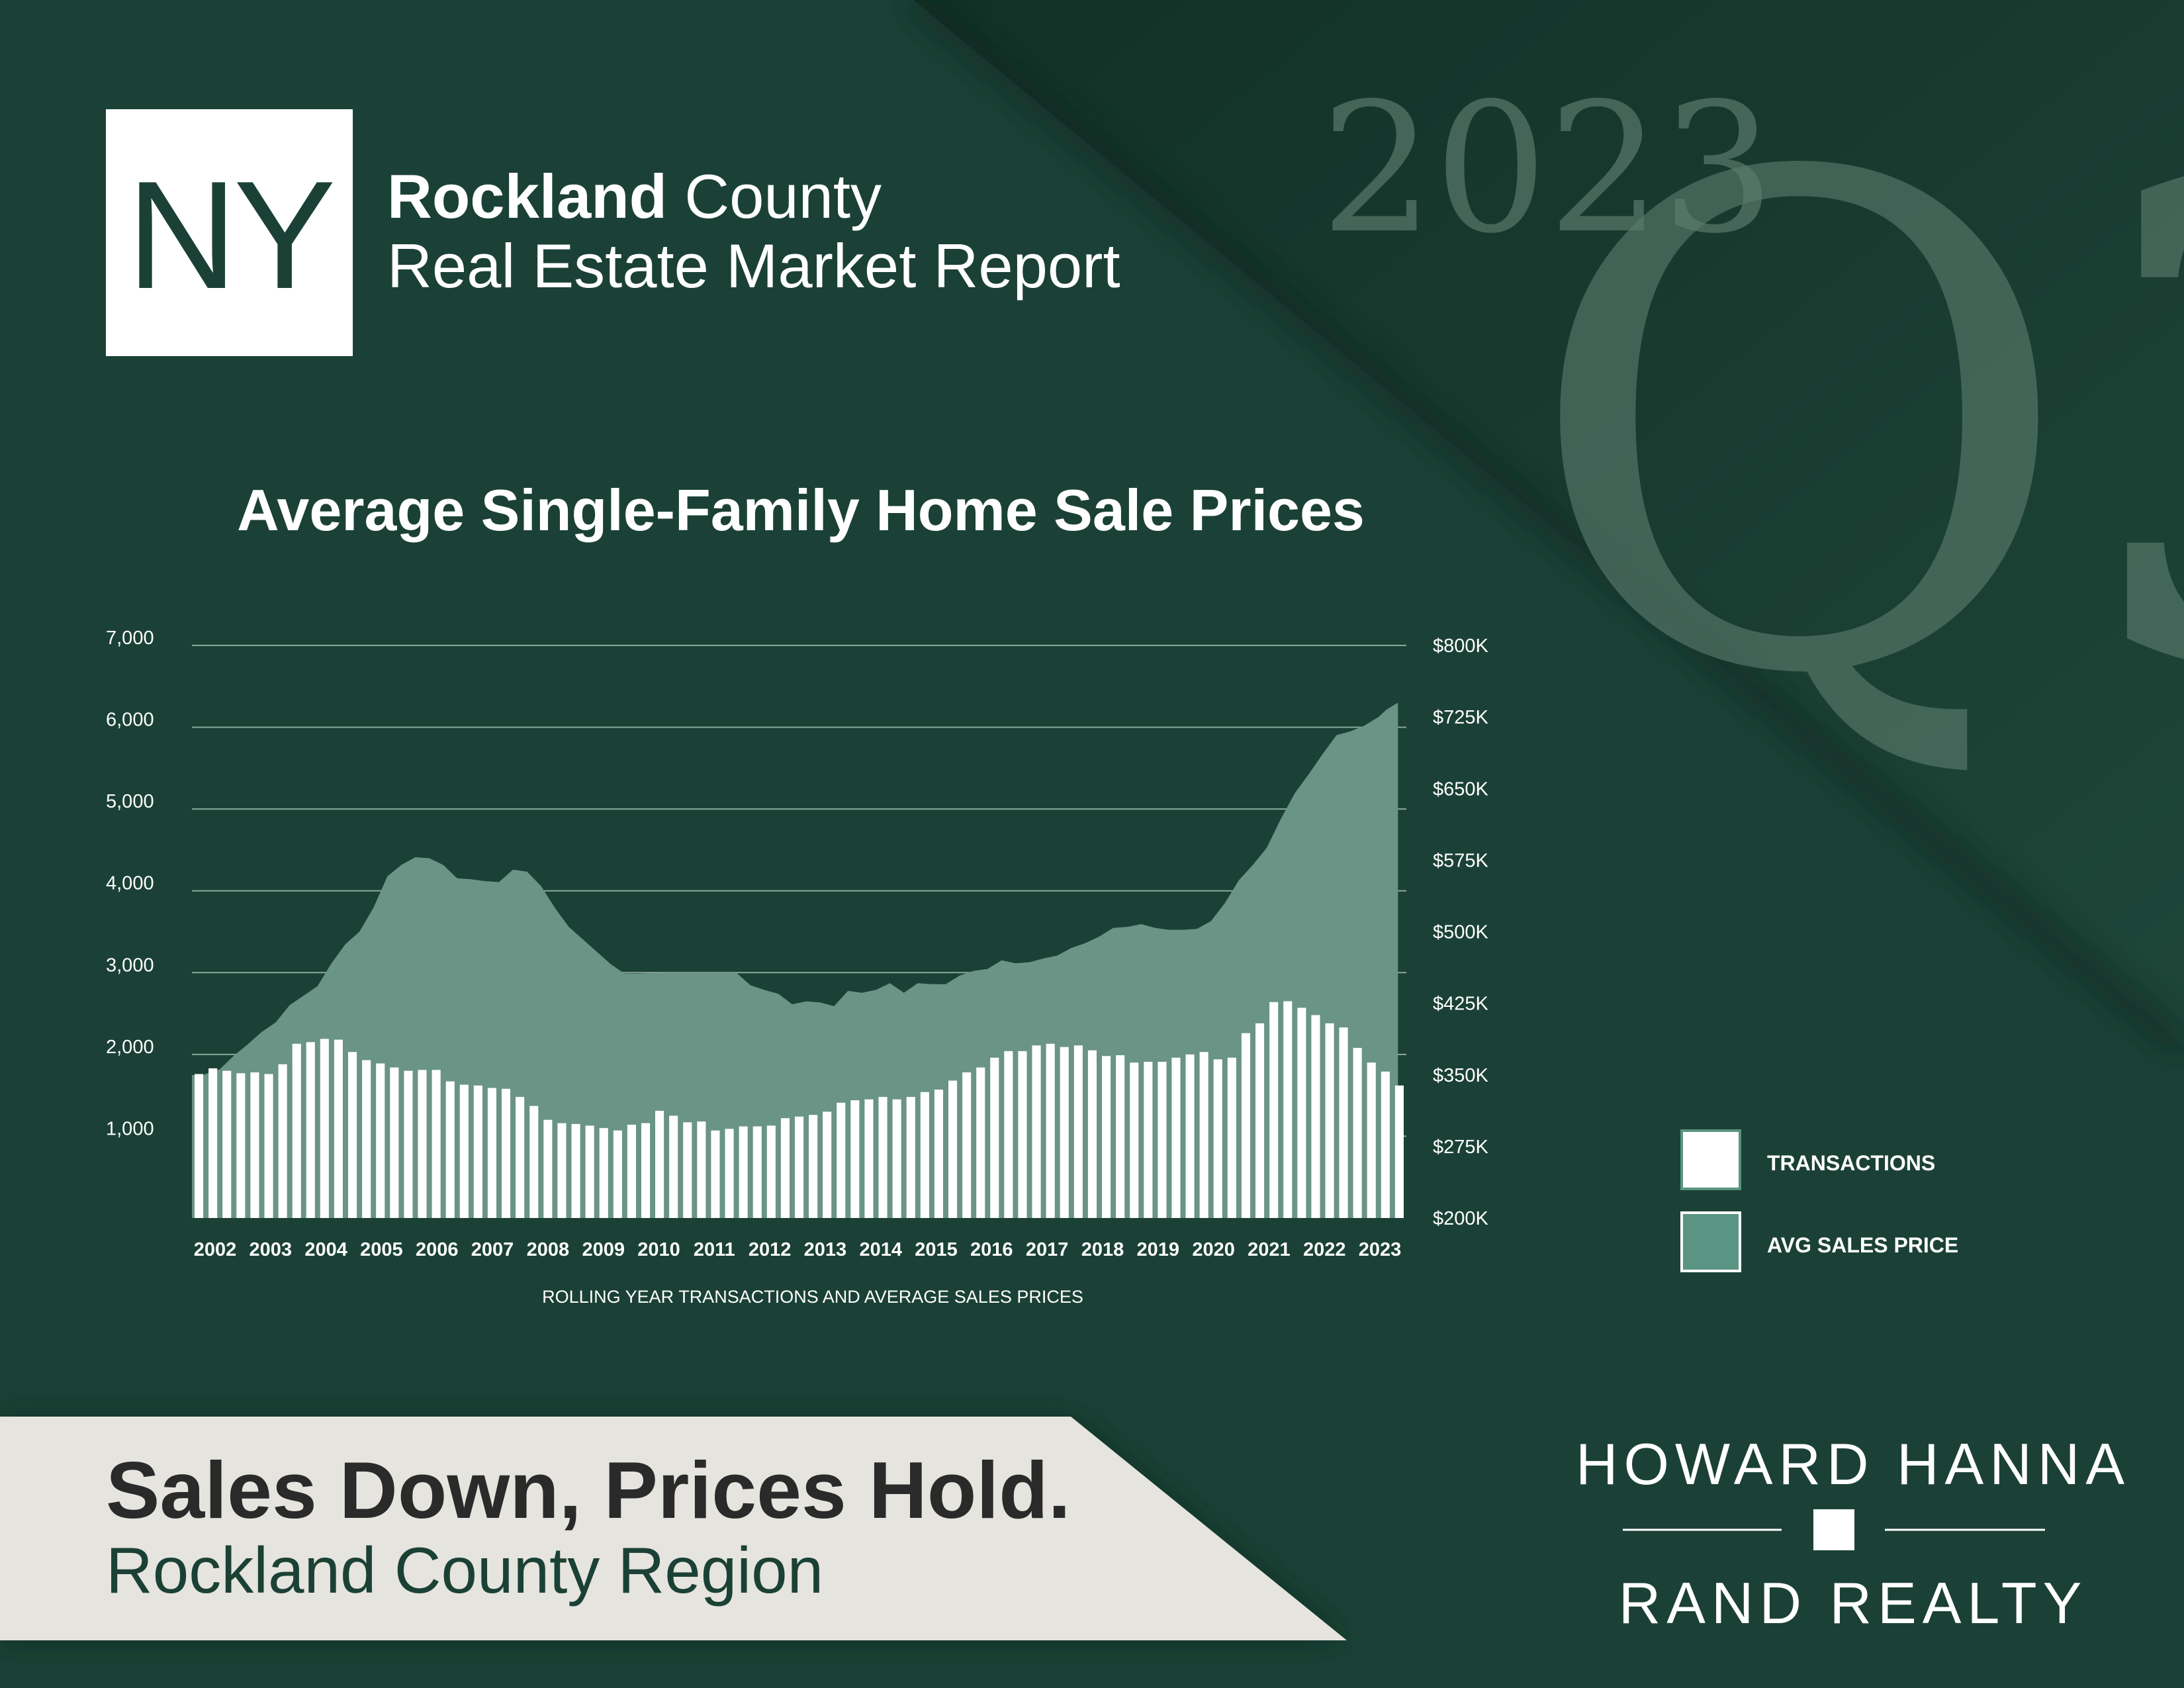  What do you see at coordinates (1461, 717) in the screenshot?
I see `right-tick-label: $725K` at bounding box center [1461, 717].